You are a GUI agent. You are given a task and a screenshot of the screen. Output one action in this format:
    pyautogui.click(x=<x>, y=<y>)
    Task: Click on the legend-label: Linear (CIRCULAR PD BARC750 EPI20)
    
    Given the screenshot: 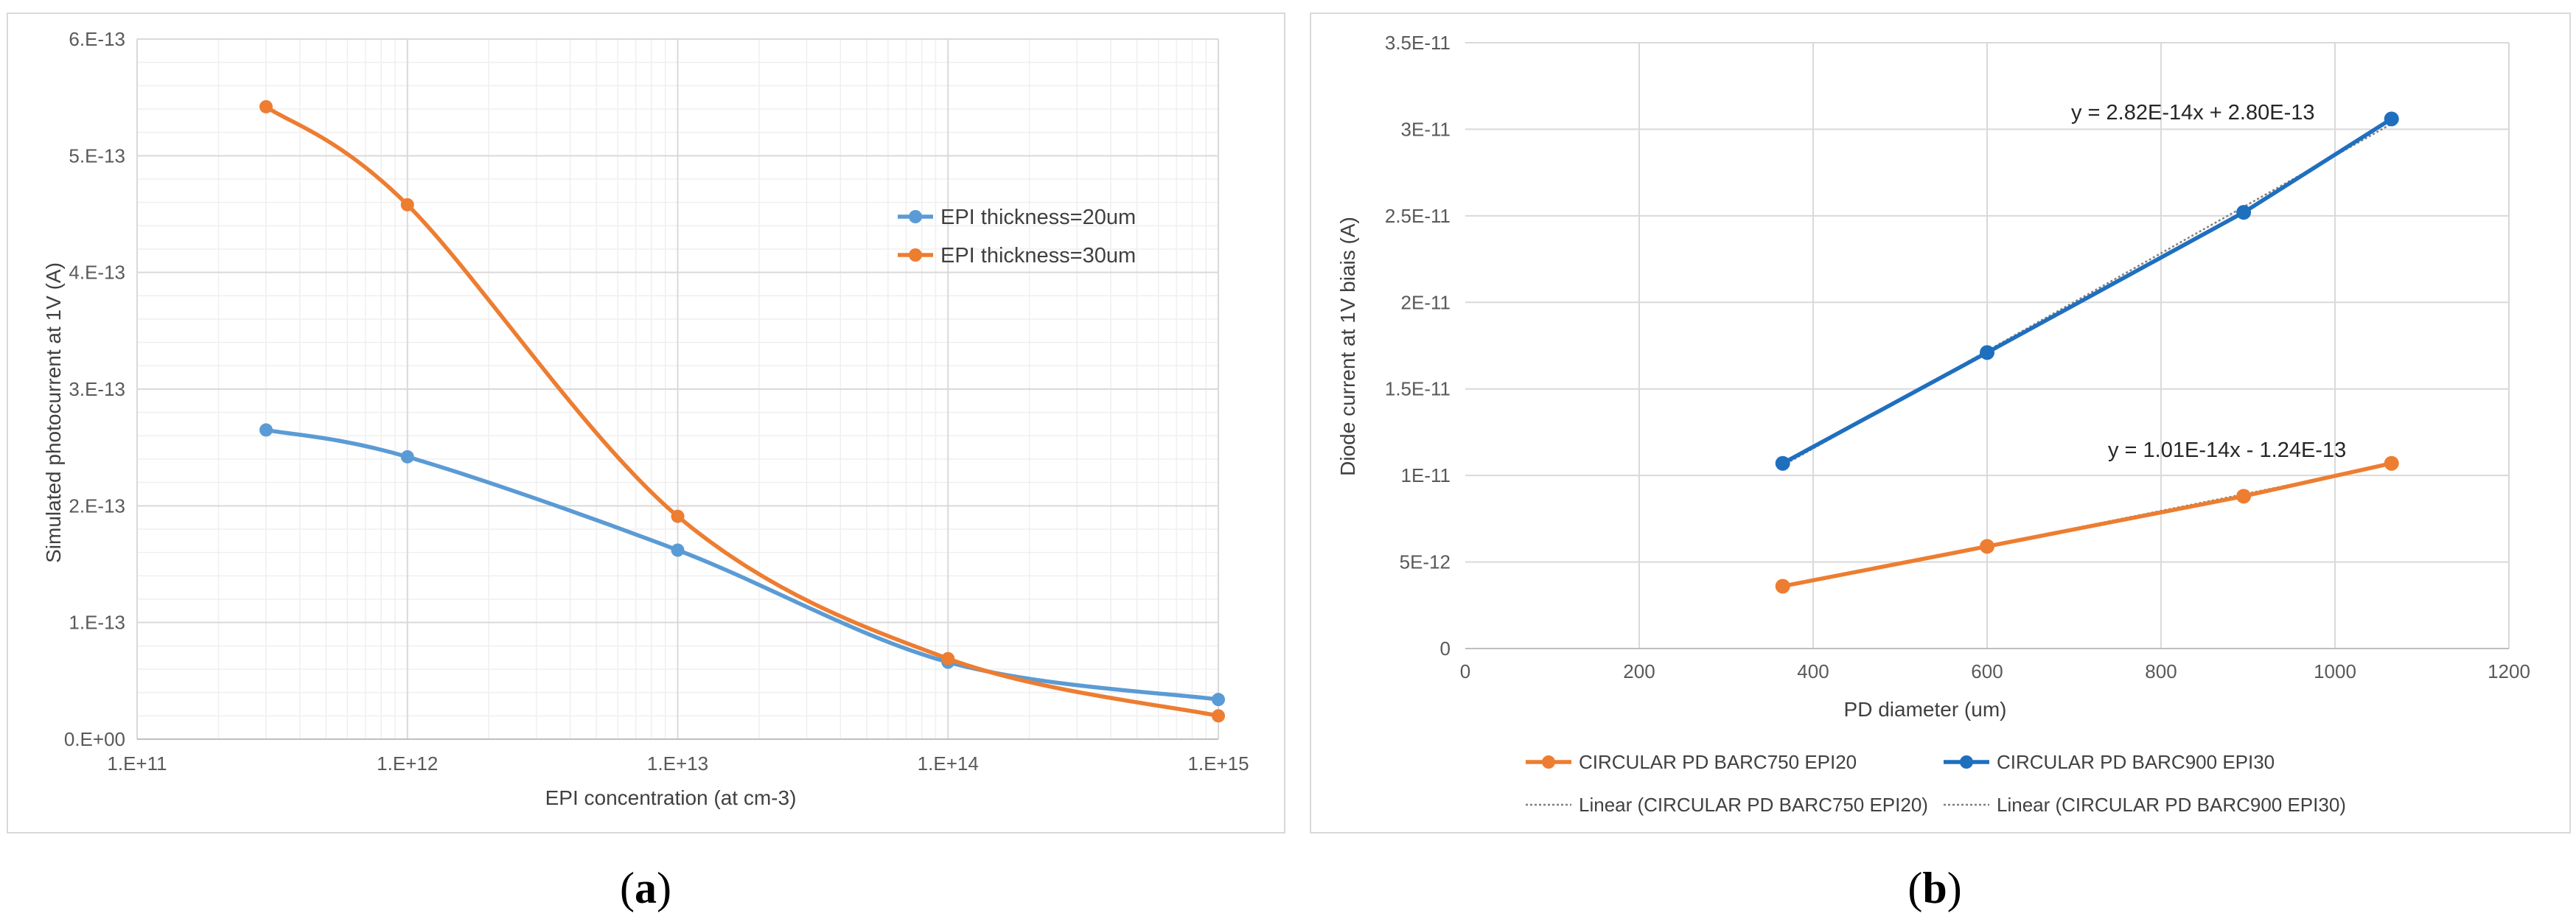 What is the action you would take?
    pyautogui.click(x=1754, y=805)
    